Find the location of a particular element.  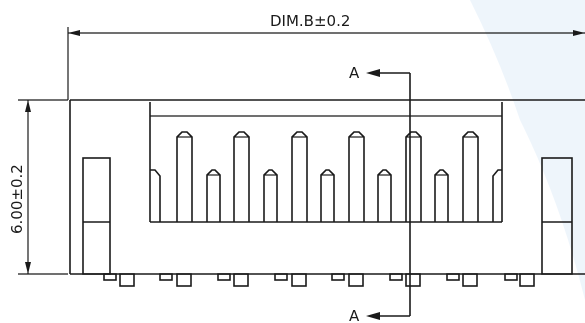

left-post is located at coordinates (96, 216).